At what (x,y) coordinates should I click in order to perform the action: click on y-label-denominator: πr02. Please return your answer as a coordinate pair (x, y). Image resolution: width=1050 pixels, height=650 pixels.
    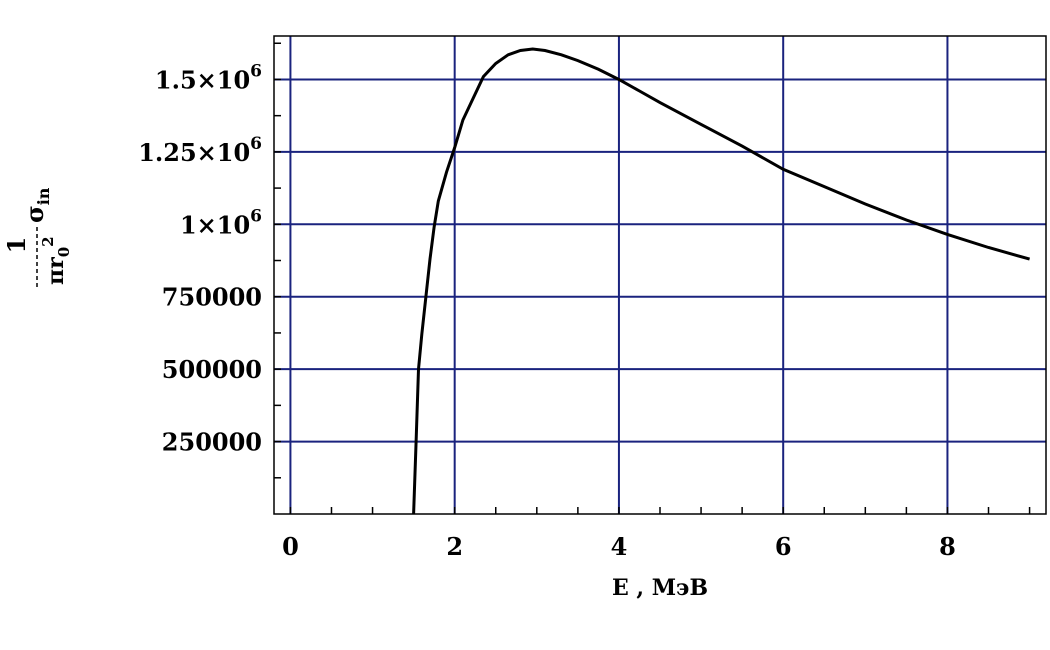
    Looking at the image, I should click on (56, 260).